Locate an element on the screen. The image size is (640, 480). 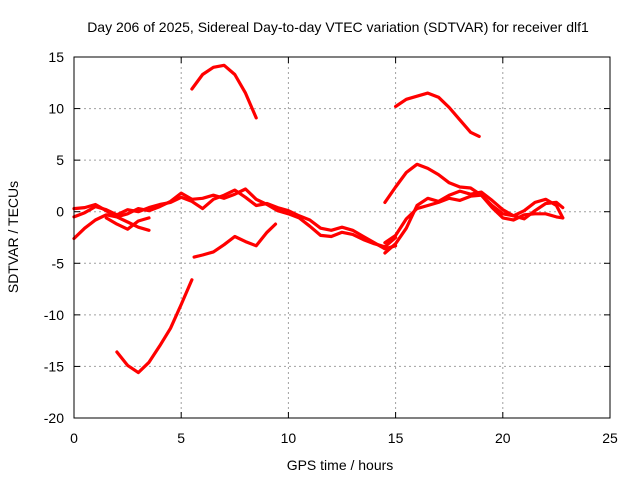
series-line-arc-e is located at coordinates (154, 326).